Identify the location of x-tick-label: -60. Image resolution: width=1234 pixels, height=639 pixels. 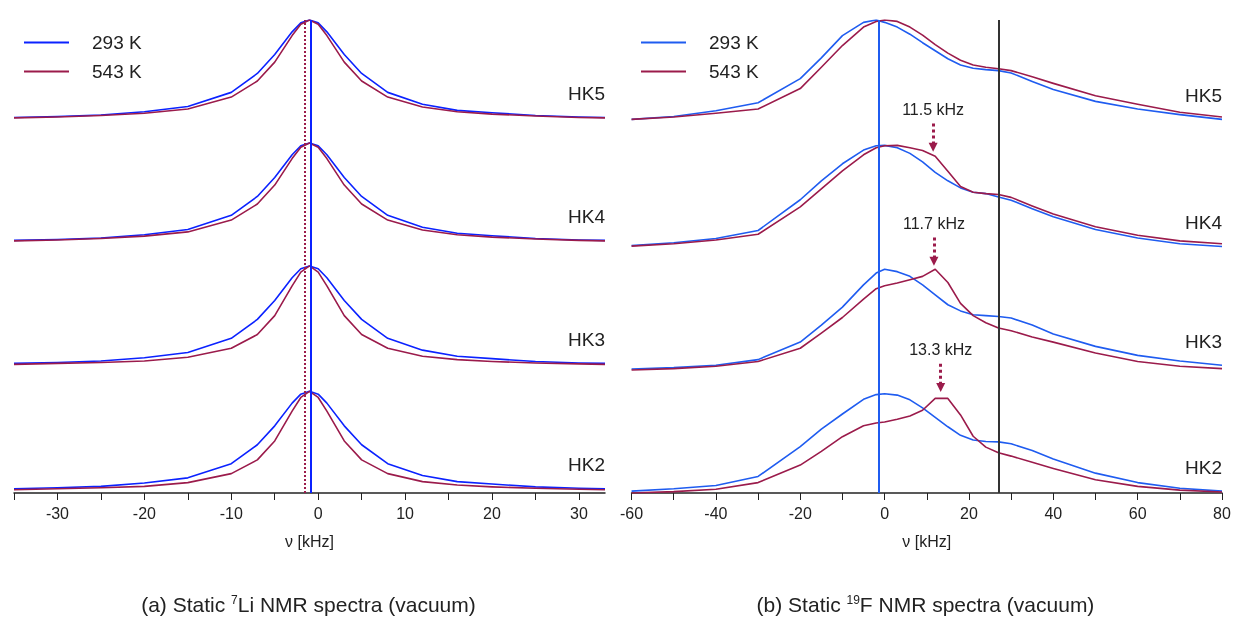
(632, 513).